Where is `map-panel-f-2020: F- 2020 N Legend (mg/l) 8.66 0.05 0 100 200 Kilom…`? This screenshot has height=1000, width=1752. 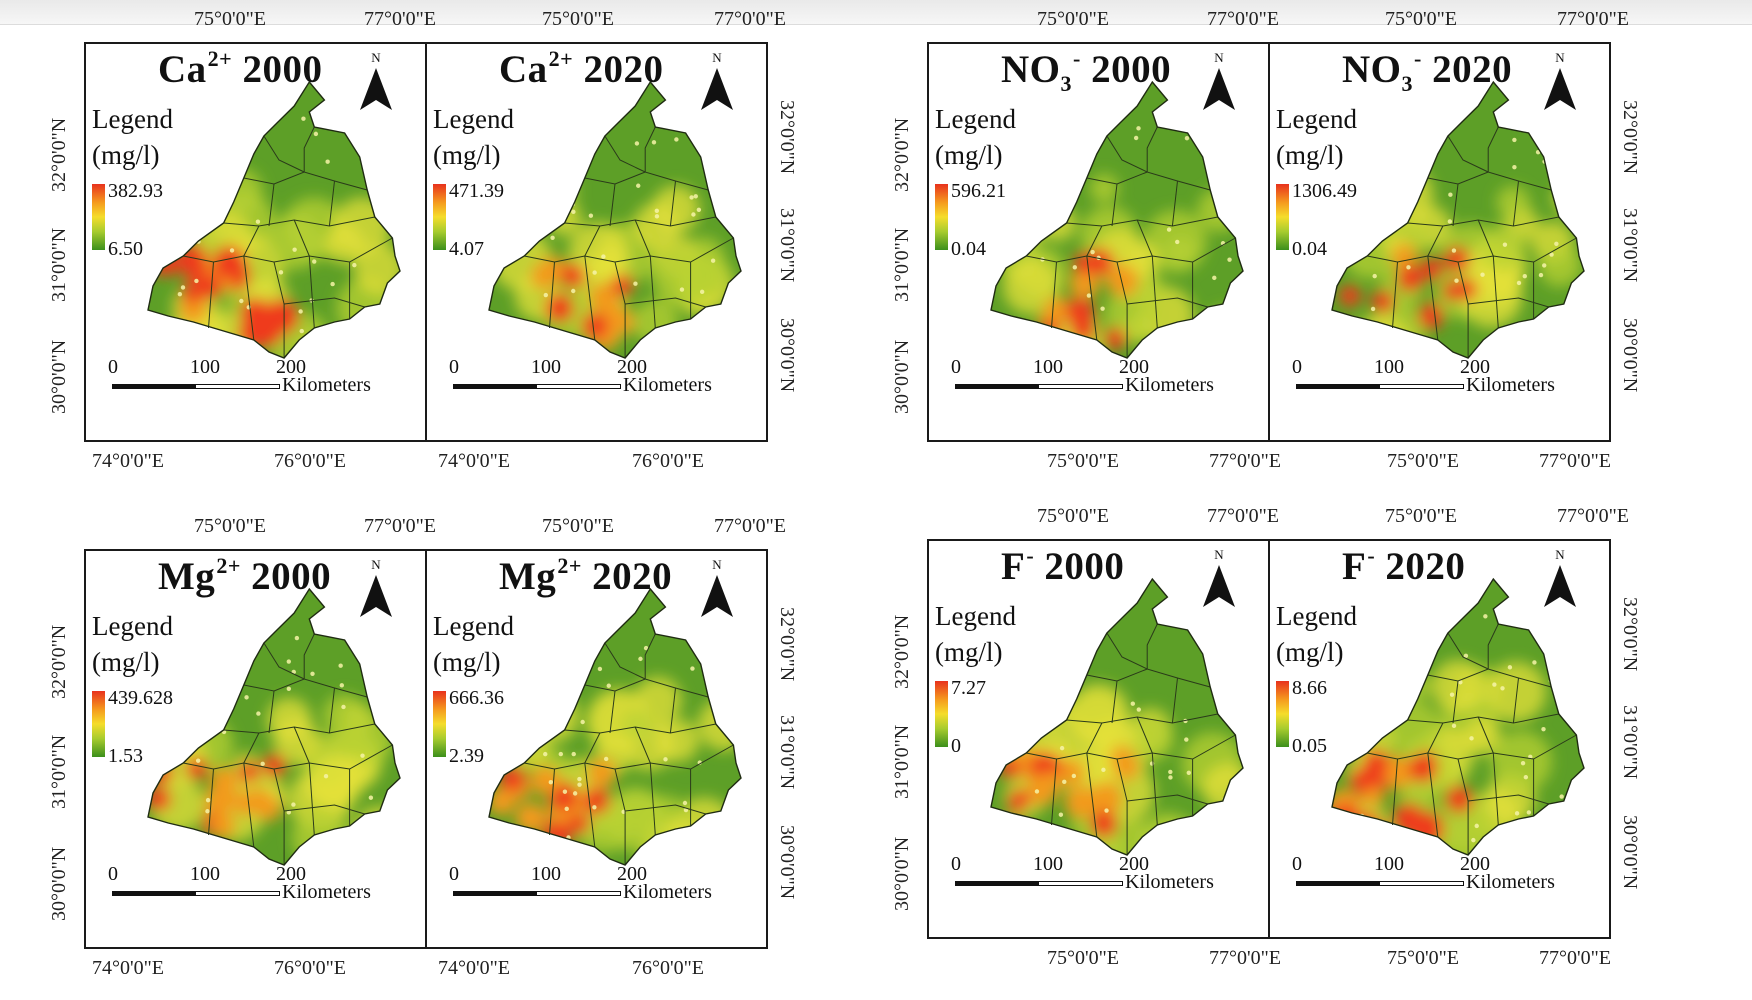
map-panel-f-2020: F- 2020 N Legend (mg/l) 8.66 0.05 0 100 200 Kilom… is located at coordinates (1440, 739).